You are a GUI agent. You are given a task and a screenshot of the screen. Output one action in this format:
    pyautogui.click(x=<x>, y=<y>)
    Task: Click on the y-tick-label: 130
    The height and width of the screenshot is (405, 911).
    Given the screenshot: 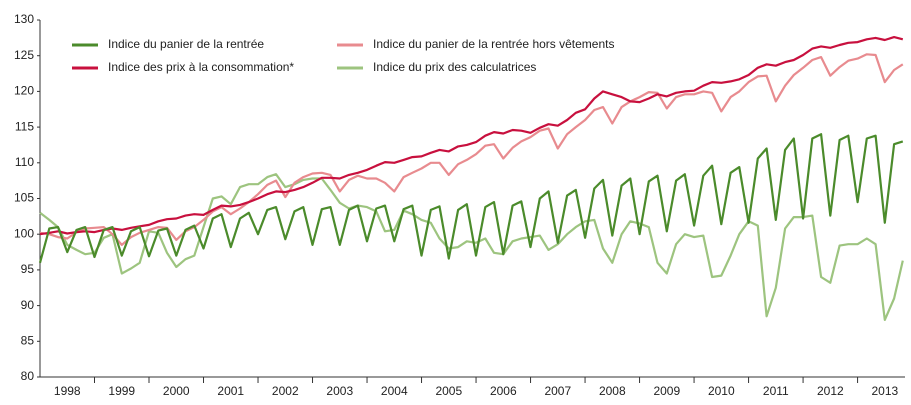 What is the action you would take?
    pyautogui.click(x=24, y=19)
    